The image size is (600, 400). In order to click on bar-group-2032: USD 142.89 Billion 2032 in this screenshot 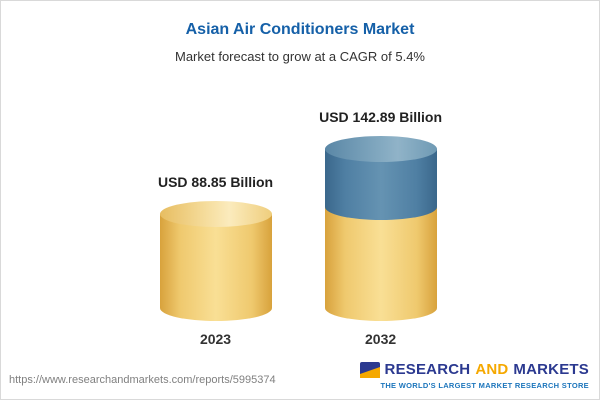, I will do `click(380, 228)`.